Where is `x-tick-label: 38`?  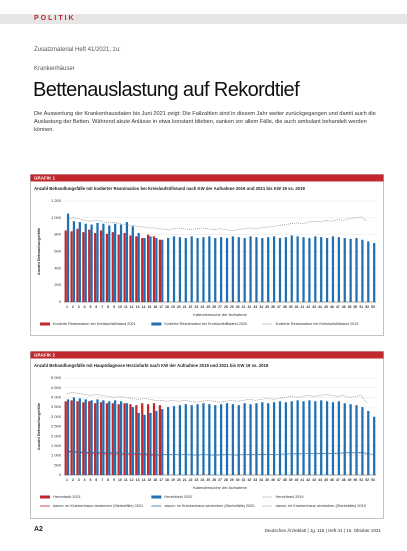
x-tick-label: 38 is located at coordinates (285, 307).